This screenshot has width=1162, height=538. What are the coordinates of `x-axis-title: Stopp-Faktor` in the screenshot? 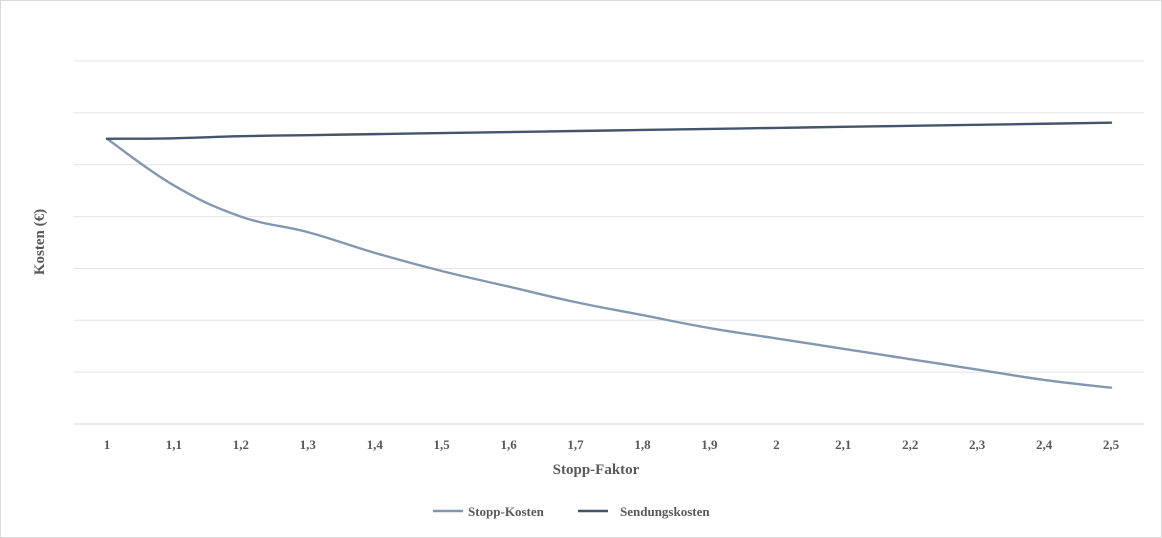 It's located at (596, 470).